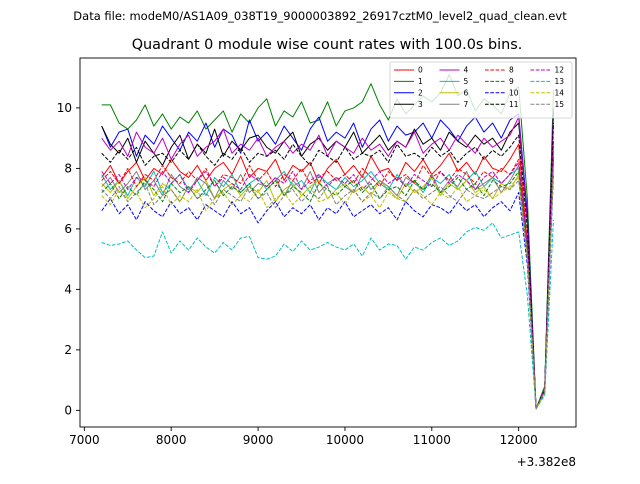  What do you see at coordinates (511, 70) in the screenshot?
I see `legend-label-8: 8` at bounding box center [511, 70].